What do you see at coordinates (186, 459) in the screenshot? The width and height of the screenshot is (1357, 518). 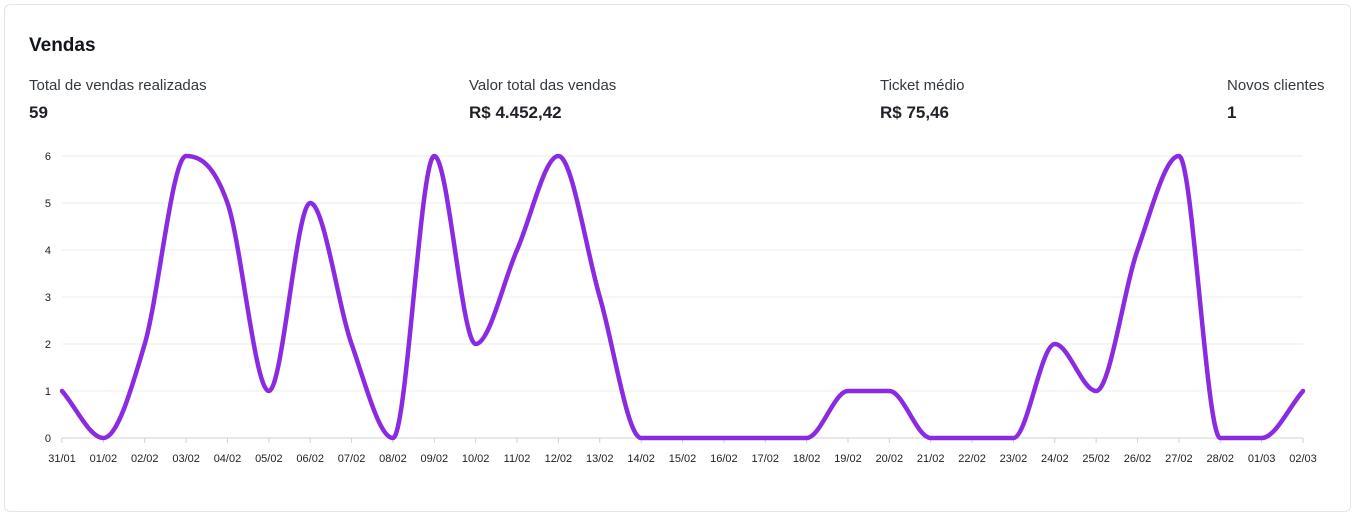 I see `x-tick-label: 03/02` at bounding box center [186, 459].